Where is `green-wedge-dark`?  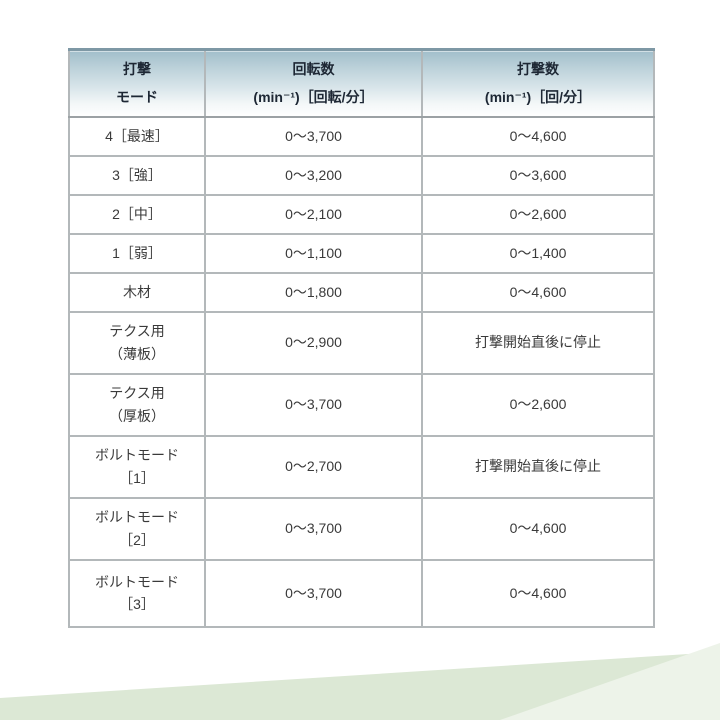 green-wedge-dark is located at coordinates (360, 686).